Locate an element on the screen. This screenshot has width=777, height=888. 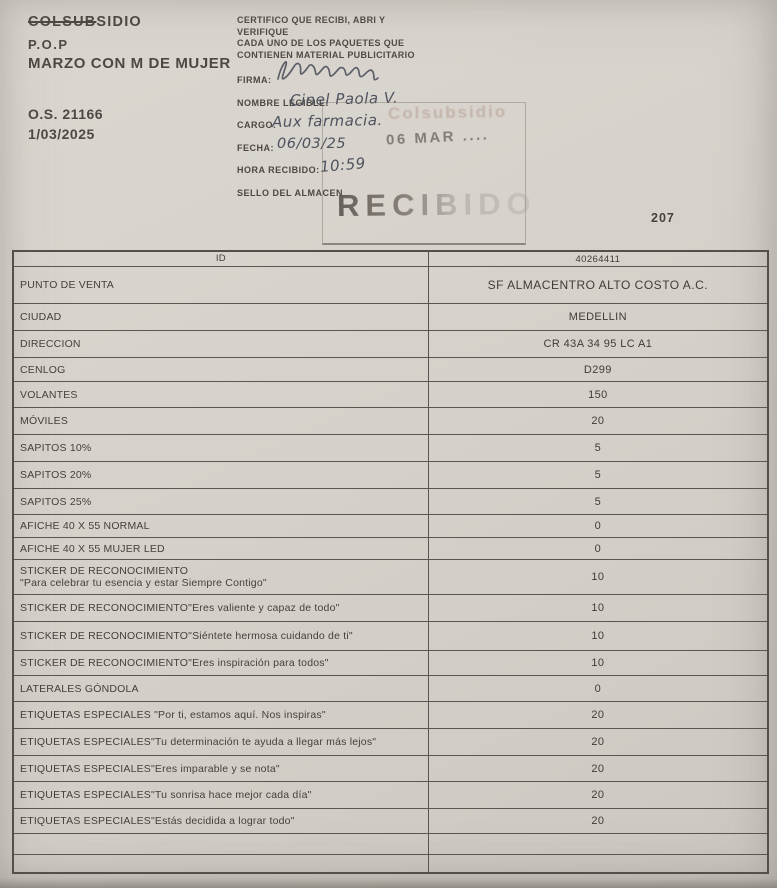
item-label-cell: PUNTO DE VENTA is located at coordinates (220, 285).